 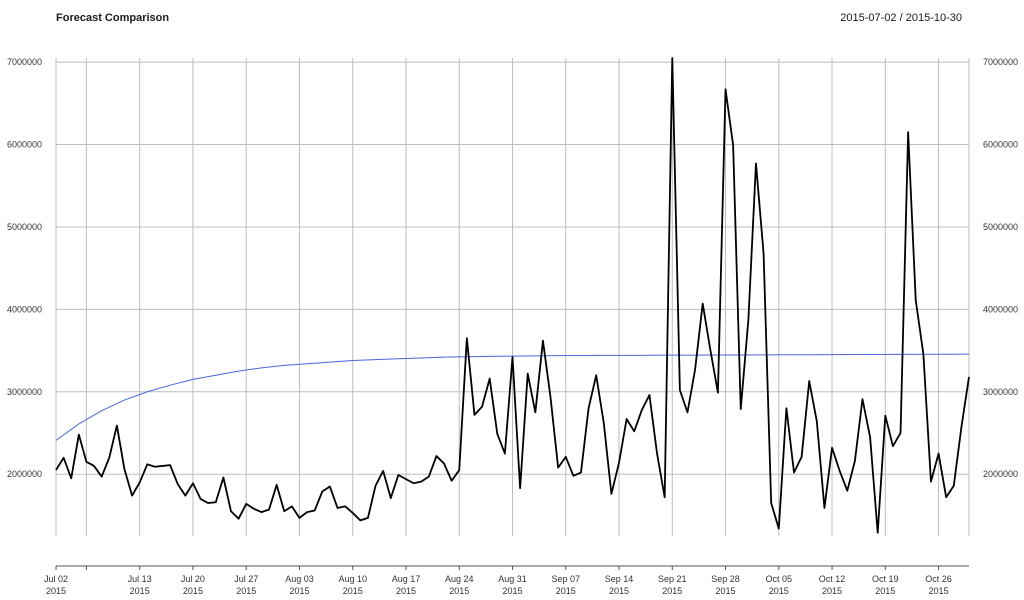 I want to click on x-tick-label: Jul 27, so click(x=246, y=579).